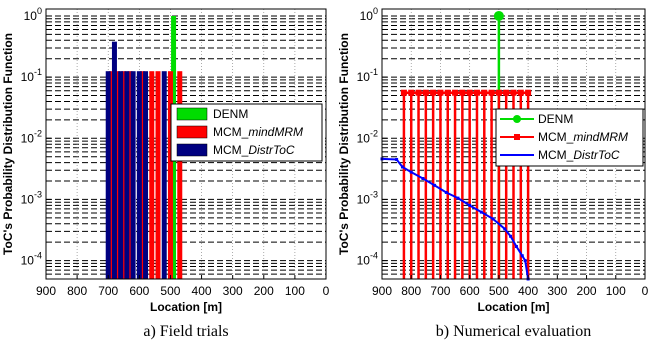 Image resolution: width=654 pixels, height=348 pixels. What do you see at coordinates (139, 291) in the screenshot?
I see `x-tick-label: 600` at bounding box center [139, 291].